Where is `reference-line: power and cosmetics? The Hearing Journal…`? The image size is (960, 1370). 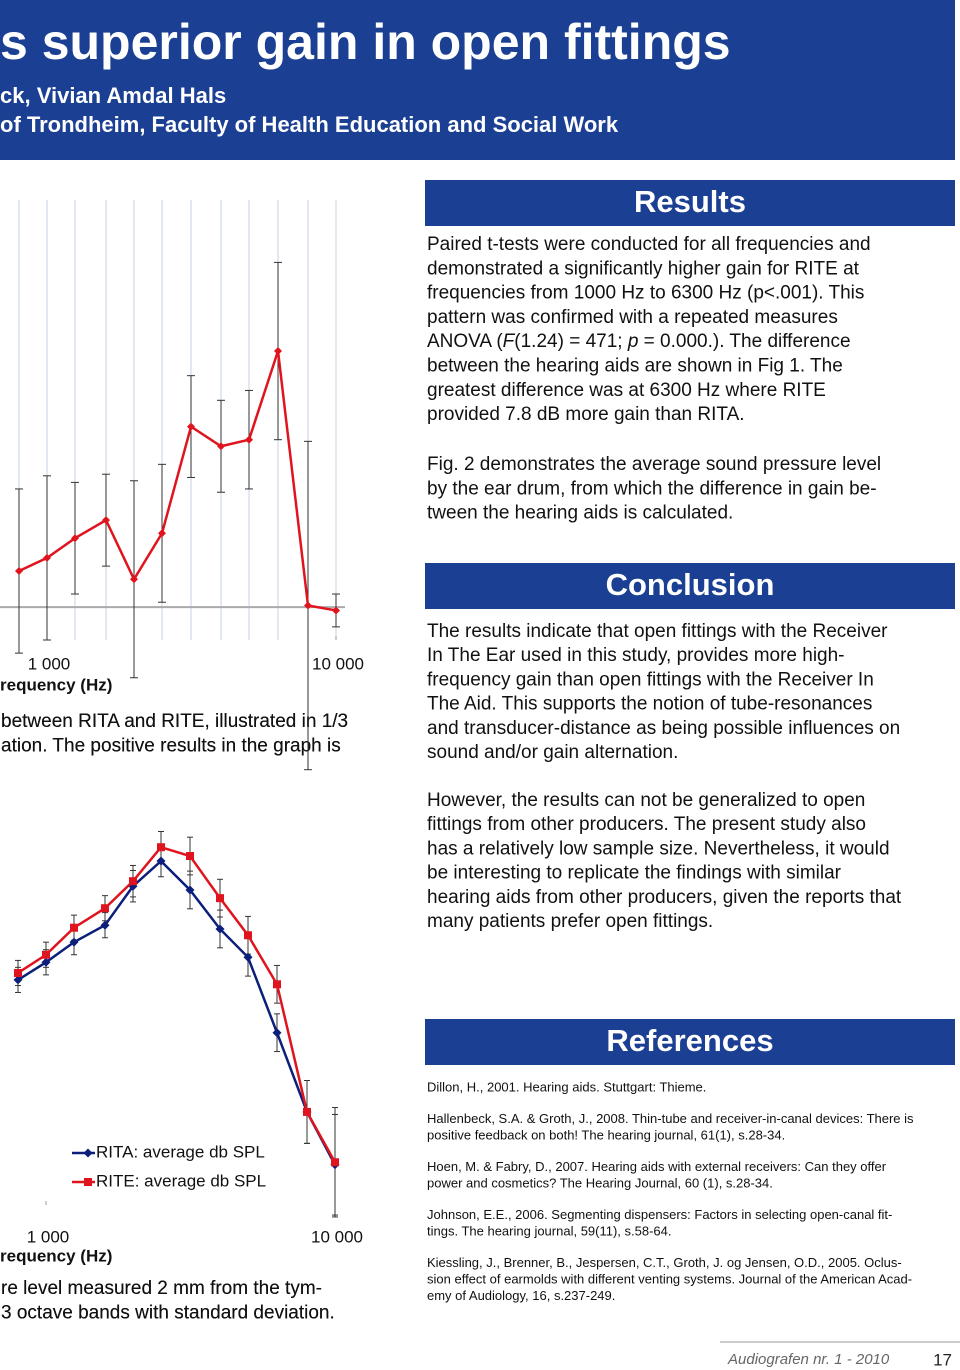
reference-line: power and cosmetics? The Hearing Journal… is located at coordinates (600, 1182).